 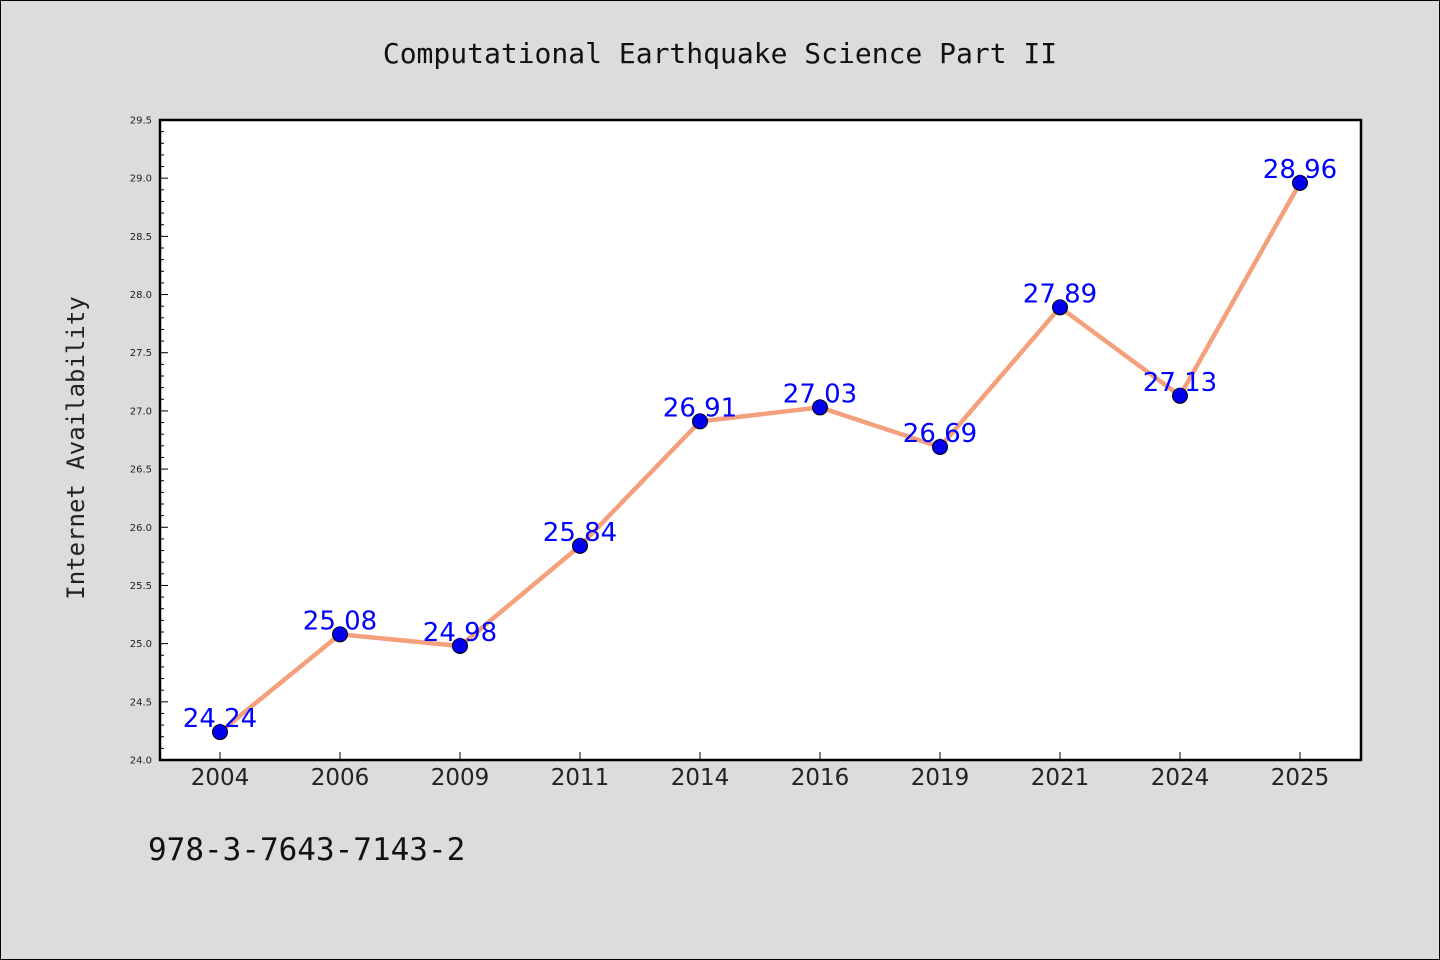 I want to click on y-tick-label: 29.5, so click(x=141, y=121).